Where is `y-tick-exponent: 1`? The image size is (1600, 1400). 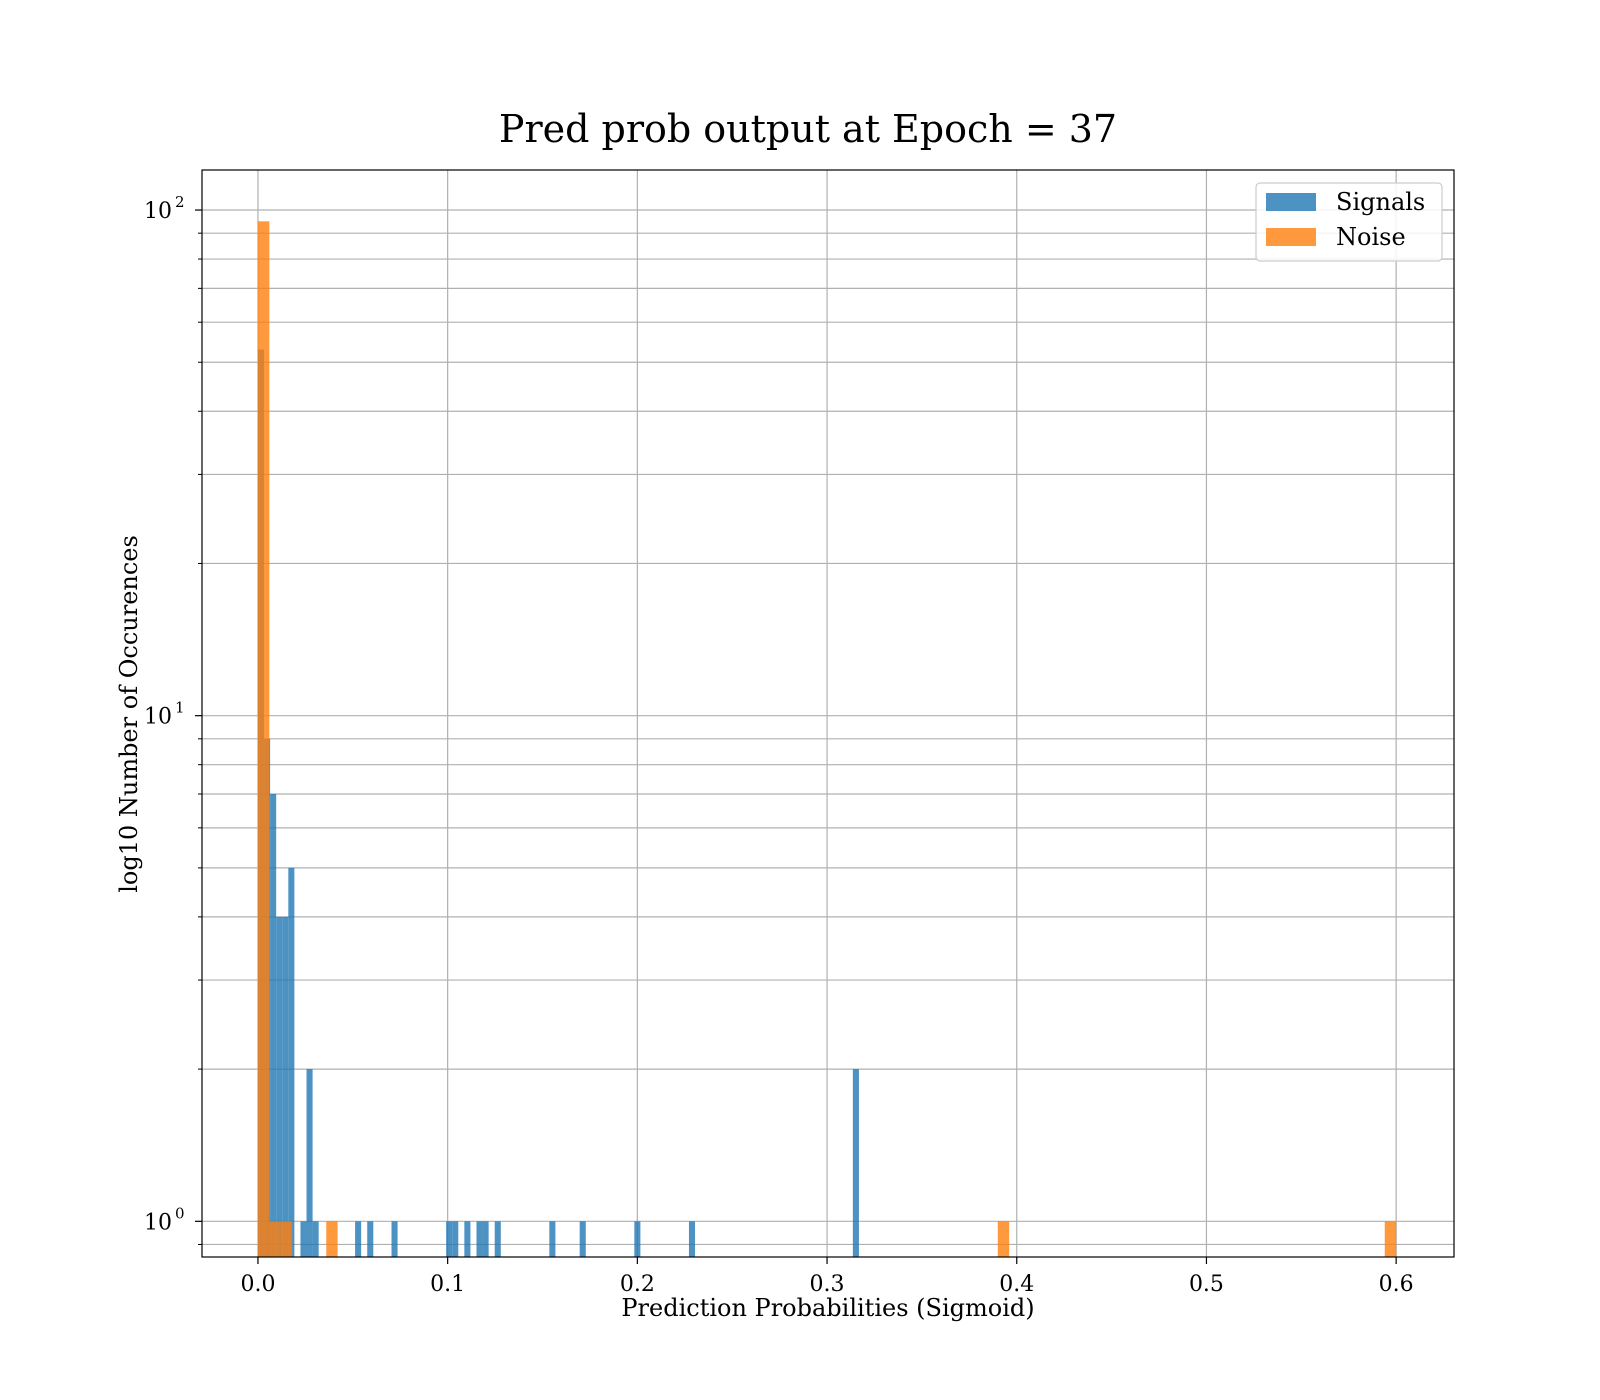
y-tick-exponent: 1 is located at coordinates (180, 708).